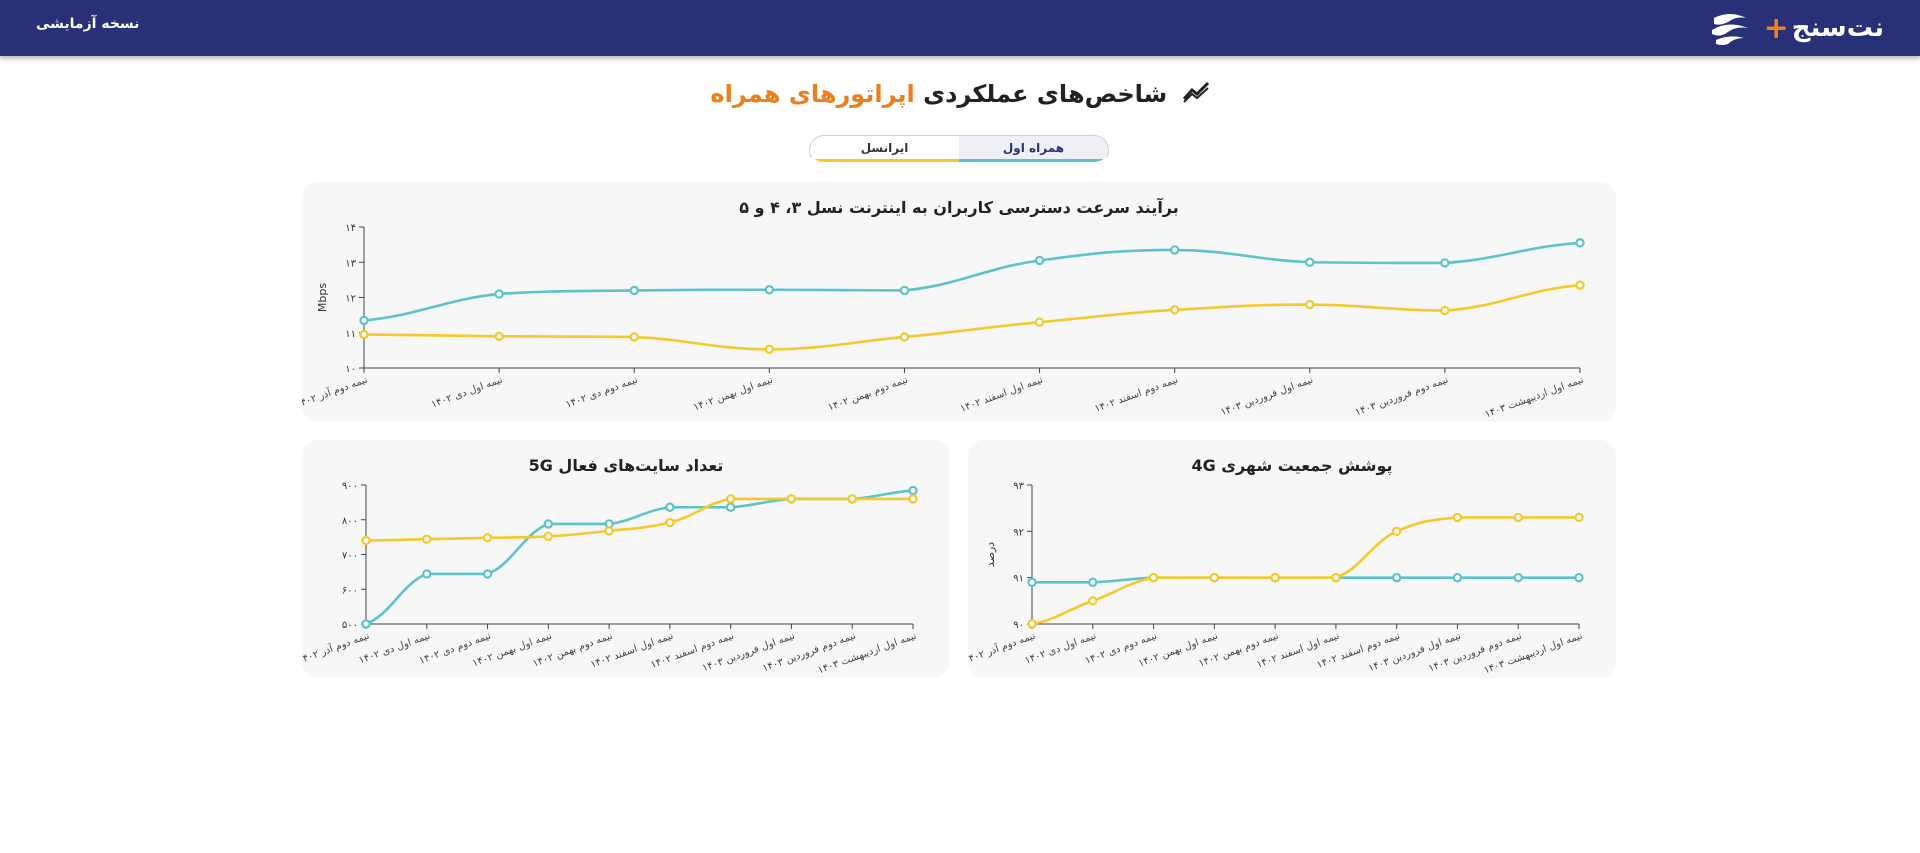 Image resolution: width=1920 pixels, height=853 pixels. I want to click on y-tick-label: ۱۳, so click(350, 263).